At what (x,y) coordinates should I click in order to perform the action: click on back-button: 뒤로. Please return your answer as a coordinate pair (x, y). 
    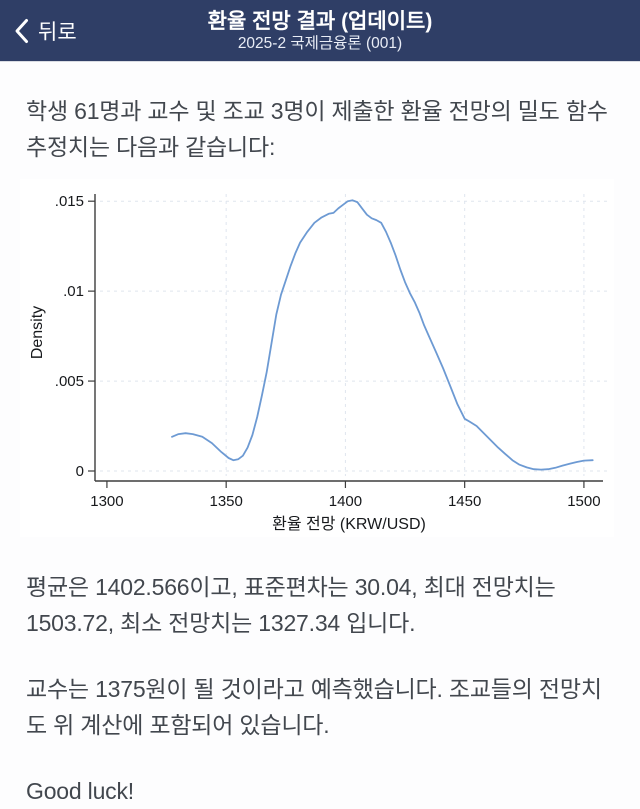
    Looking at the image, I should click on (45, 31).